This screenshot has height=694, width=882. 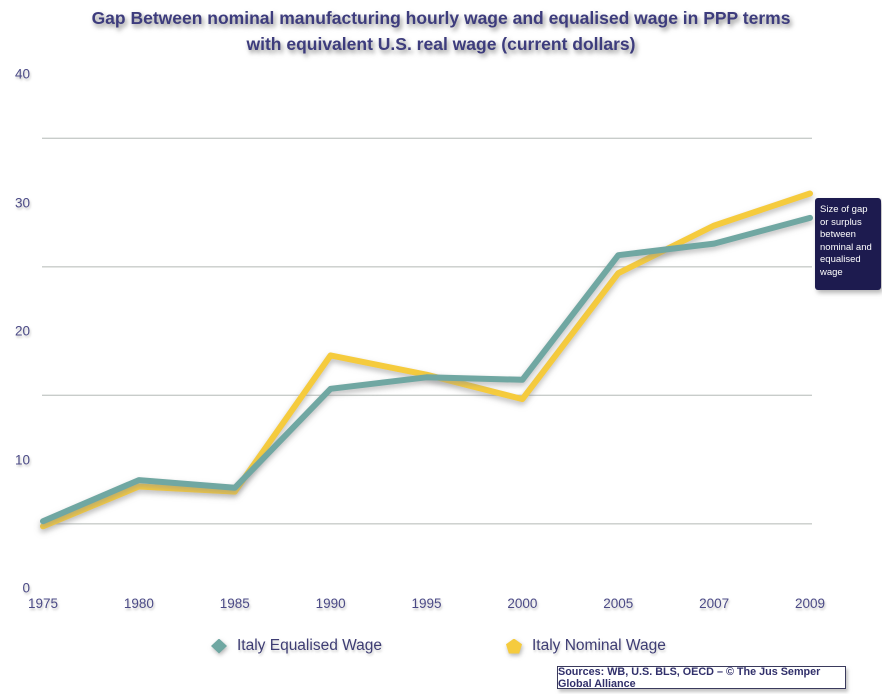 I want to click on nominal-wage-pentagon-icon, so click(x=514, y=646).